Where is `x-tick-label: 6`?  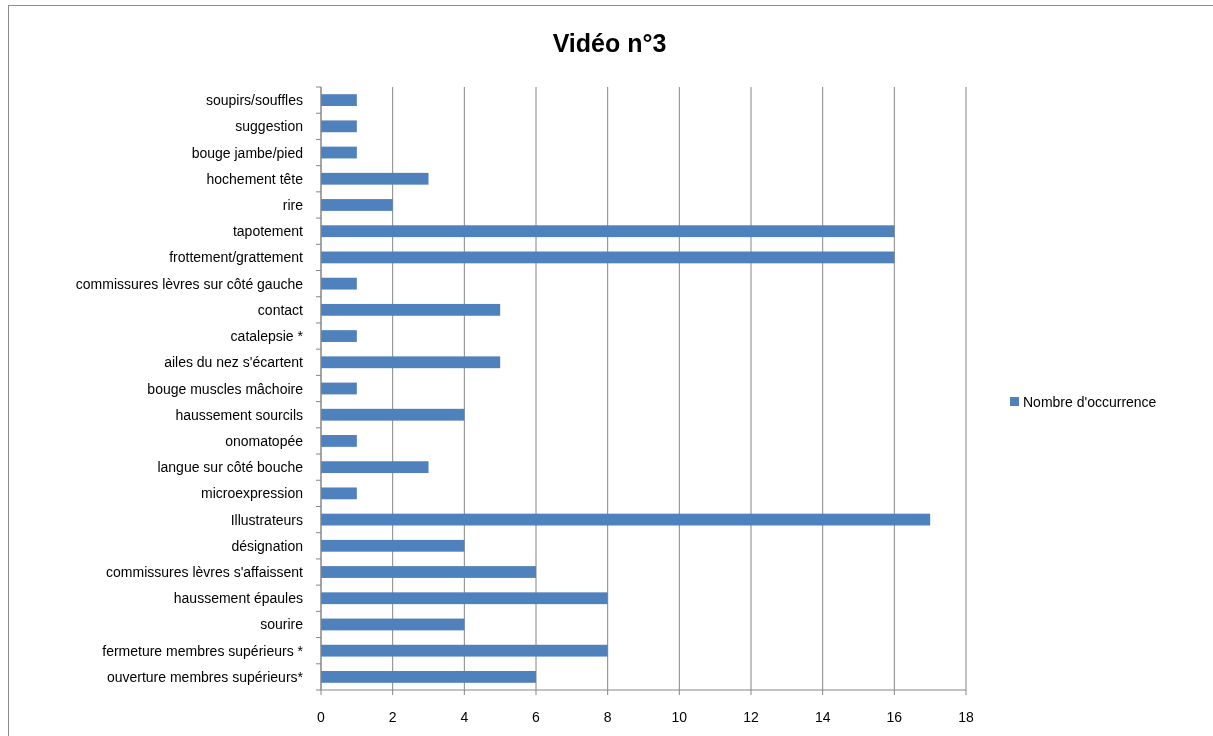
x-tick-label: 6 is located at coordinates (536, 717).